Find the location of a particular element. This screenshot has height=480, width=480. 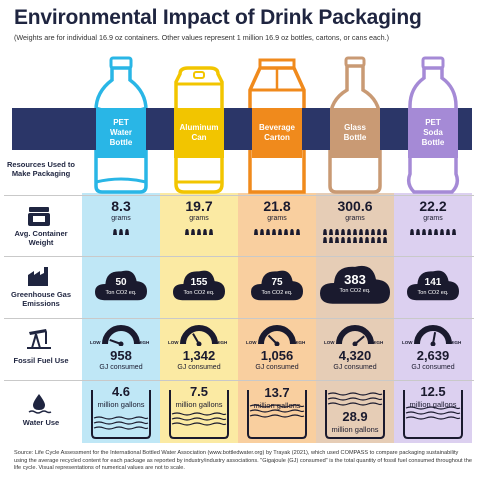

page-title: Environmental Impact of Drink Packaging is located at coordinates (218, 17).